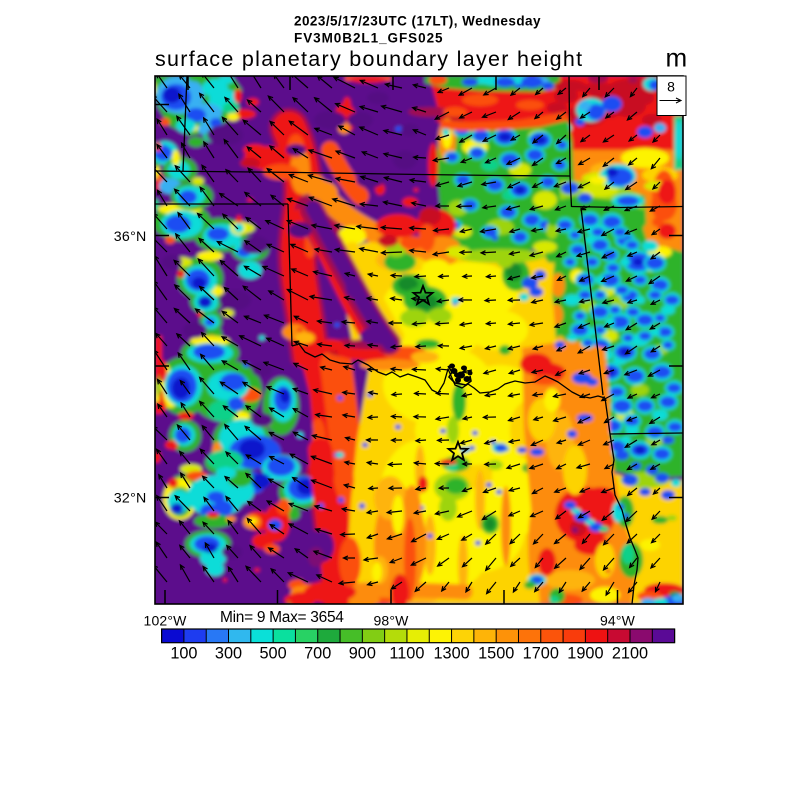 This screenshot has width=800, height=800. I want to click on svg-text:surface planetary boundary lay: surface planetary boundary layer height, so click(369, 59).